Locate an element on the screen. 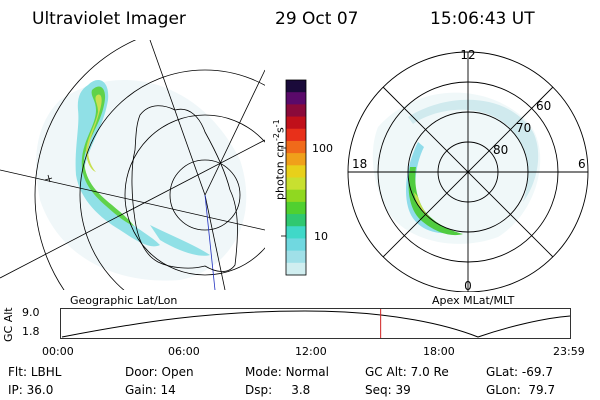 The height and width of the screenshot is (400, 600). colorbar-unit-label: photon cm-2s-1 is located at coordinates (279, 159).